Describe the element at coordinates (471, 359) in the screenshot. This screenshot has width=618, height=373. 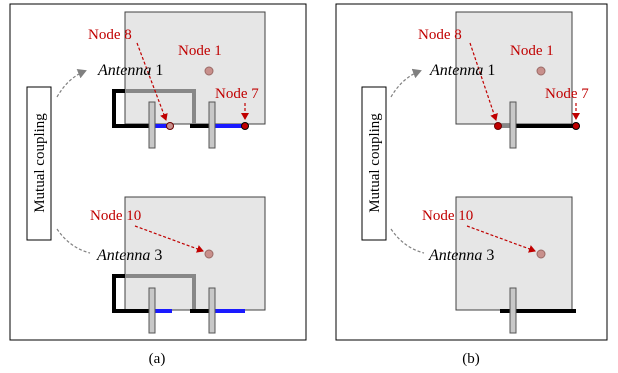
I see `panel-b-caption: (b)` at that location.